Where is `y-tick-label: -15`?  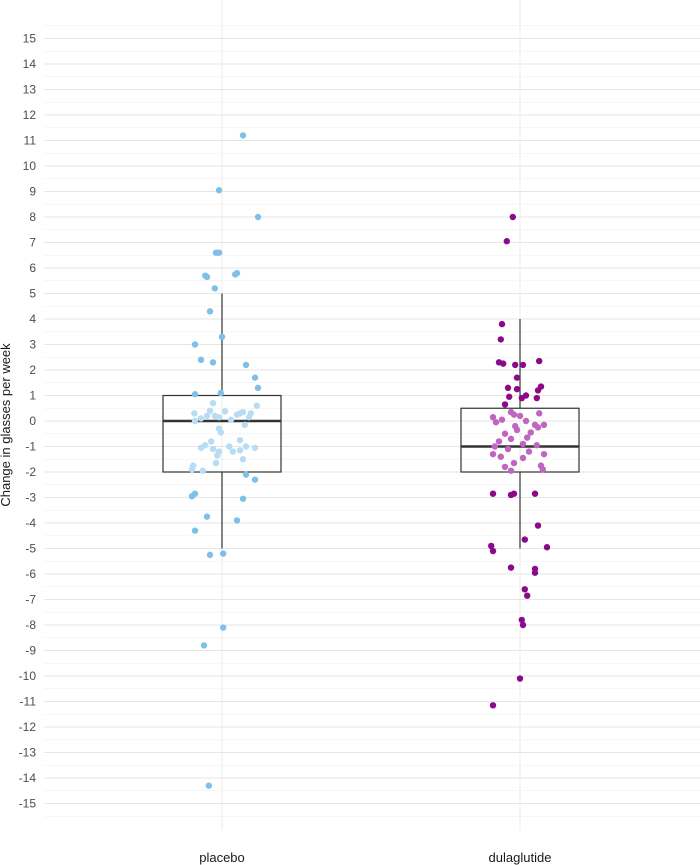
y-tick-label: -15 is located at coordinates (28, 804).